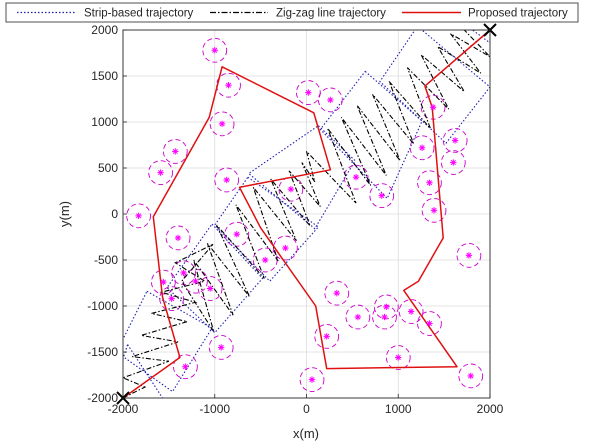 This screenshot has width=594, height=447. Describe the element at coordinates (331, 14) in the screenshot. I see `legend-label-zigzag: Zig-zag line trajectory` at that location.